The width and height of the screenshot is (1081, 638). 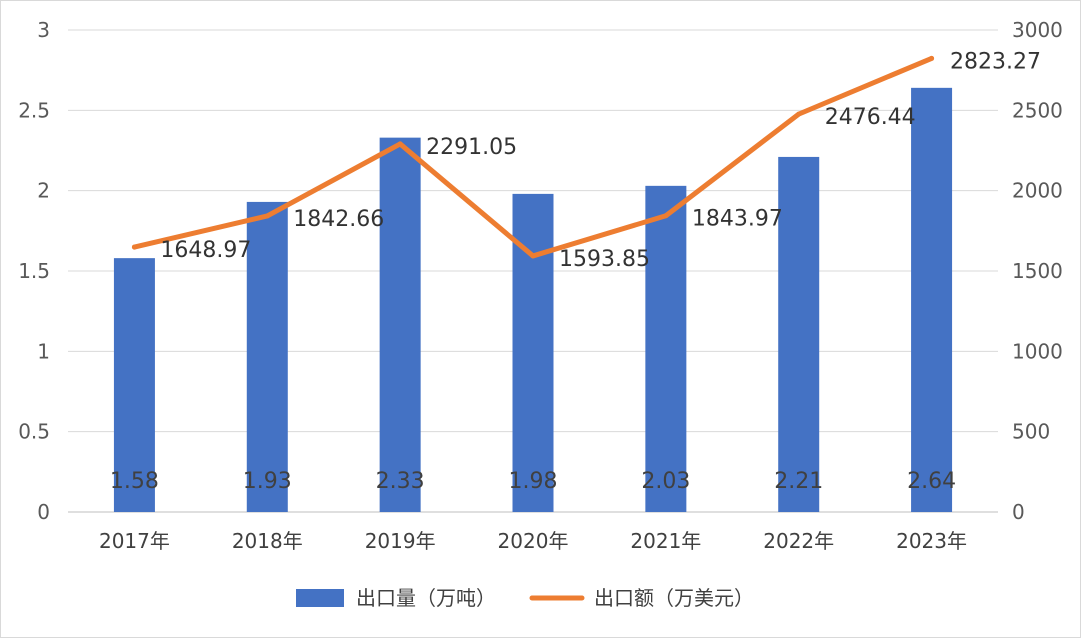 What do you see at coordinates (604, 259) in the screenshot?
I see `line-data-label: 1593.85` at bounding box center [604, 259].